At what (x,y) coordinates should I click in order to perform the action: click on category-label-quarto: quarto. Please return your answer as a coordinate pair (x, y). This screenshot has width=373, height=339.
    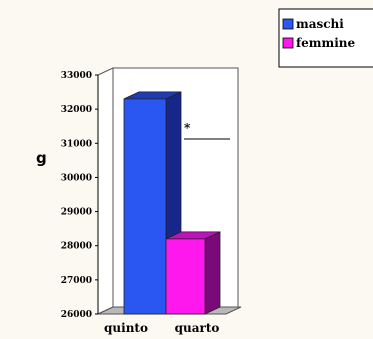
    Looking at the image, I should click on (197, 328).